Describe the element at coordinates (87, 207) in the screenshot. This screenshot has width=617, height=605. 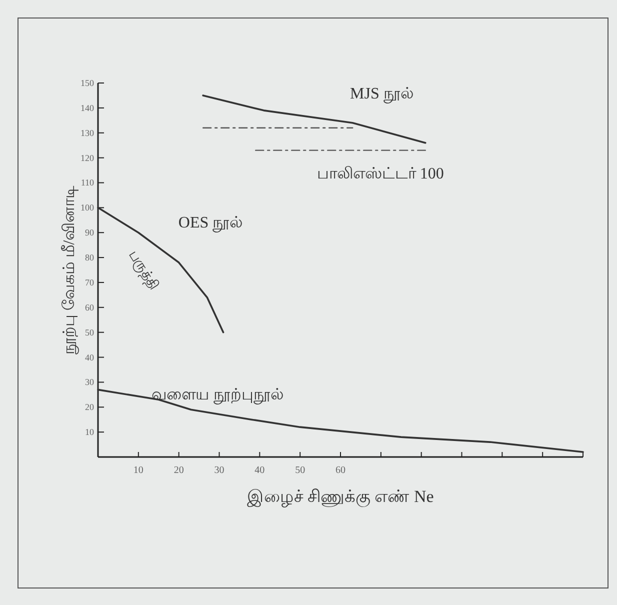
I see `y-tick-label: 100` at that location.